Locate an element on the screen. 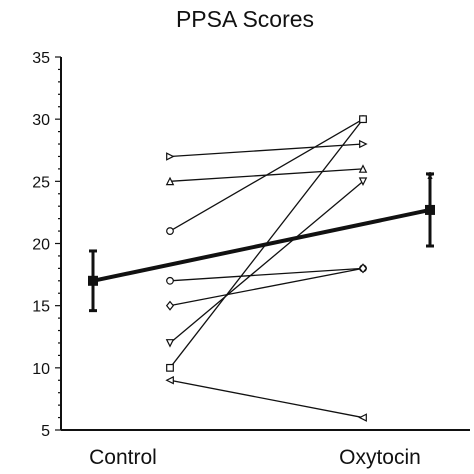  y-ticks: 5 10 15 20 25 30 35 is located at coordinates (46, 245).